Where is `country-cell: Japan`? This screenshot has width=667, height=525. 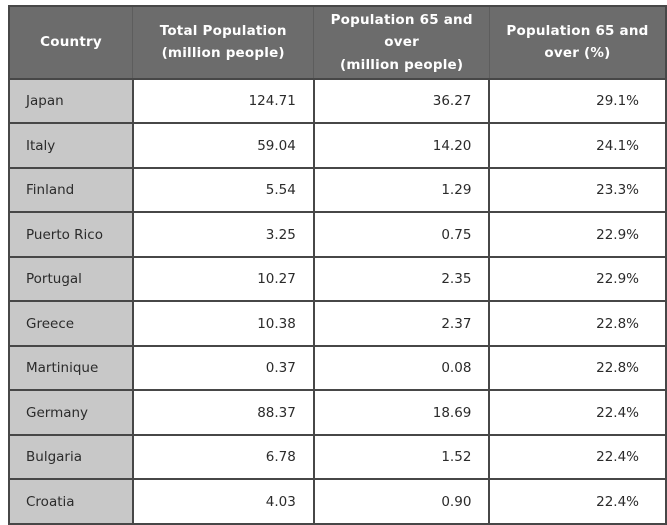 country-cell: Japan is located at coordinates (71, 101).